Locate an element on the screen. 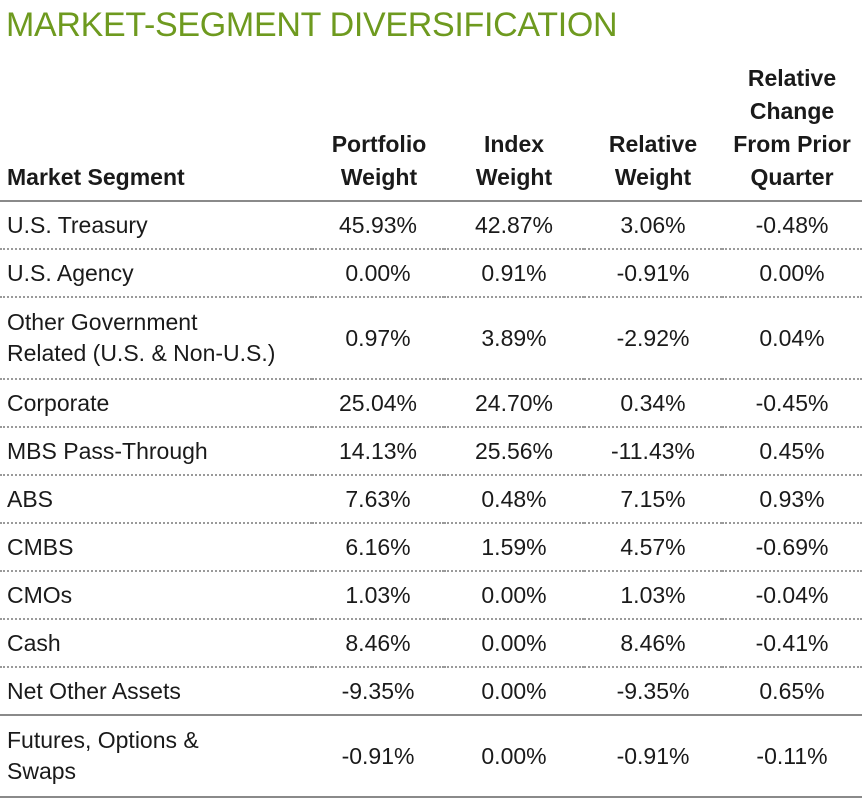 This screenshot has height=798, width=868. header-relative-weight-line: Relative is located at coordinates (653, 144).